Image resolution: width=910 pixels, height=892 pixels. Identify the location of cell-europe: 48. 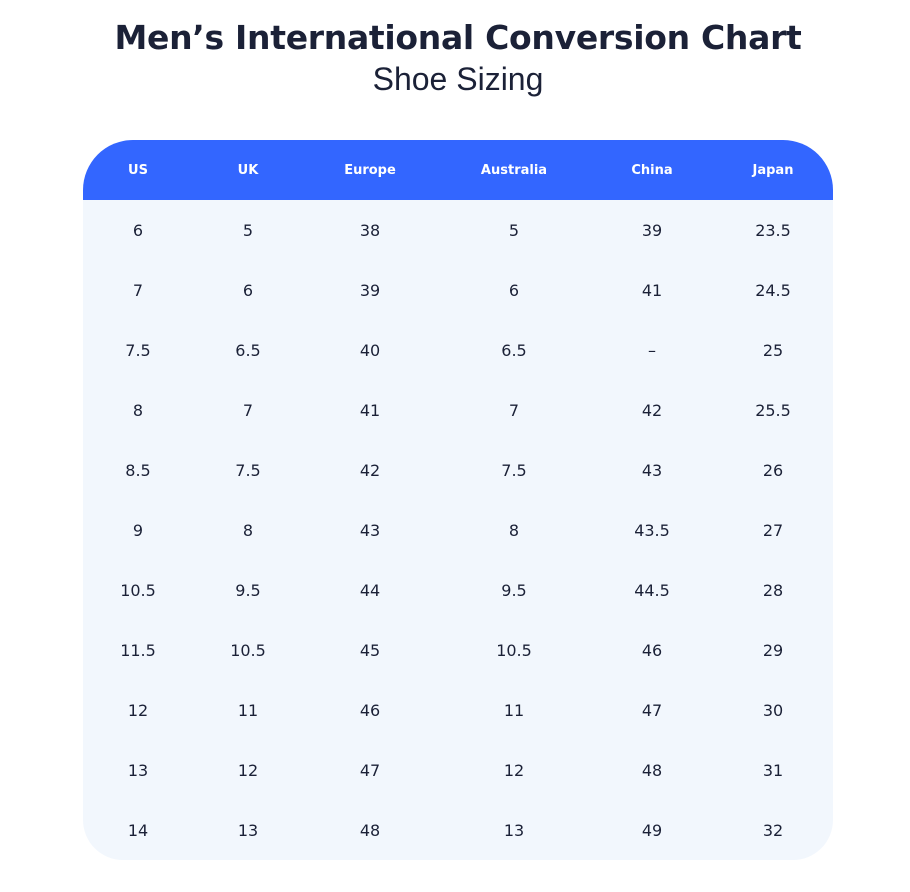
(370, 830).